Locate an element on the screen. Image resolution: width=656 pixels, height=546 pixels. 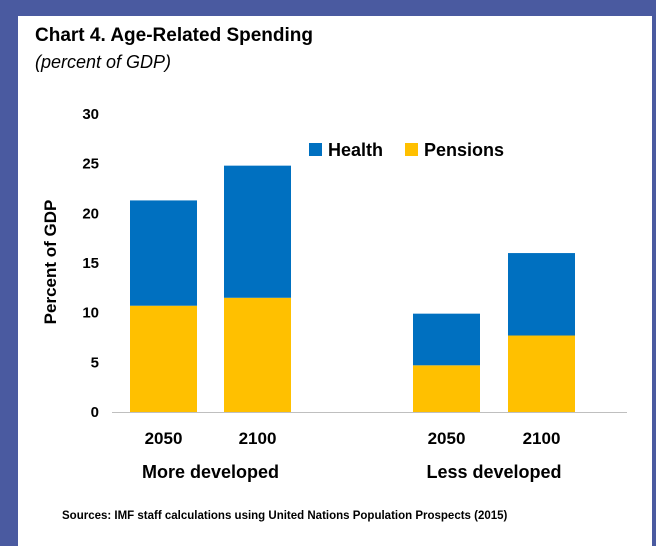
legend-swatch-health is located at coordinates (315, 149).